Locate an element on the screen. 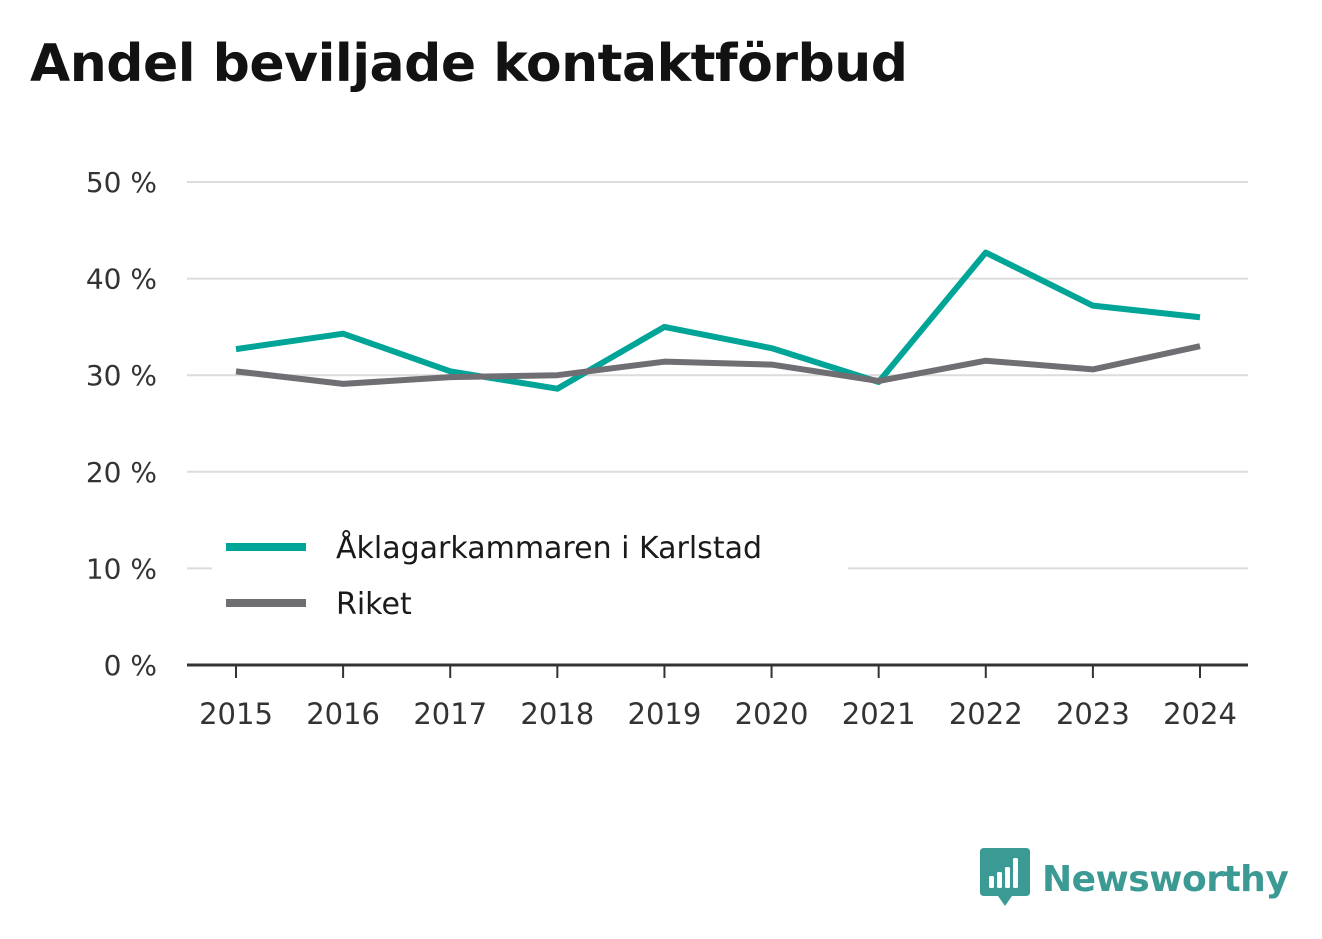 The width and height of the screenshot is (1322, 939). x-tick-label: 2021 is located at coordinates (879, 714).